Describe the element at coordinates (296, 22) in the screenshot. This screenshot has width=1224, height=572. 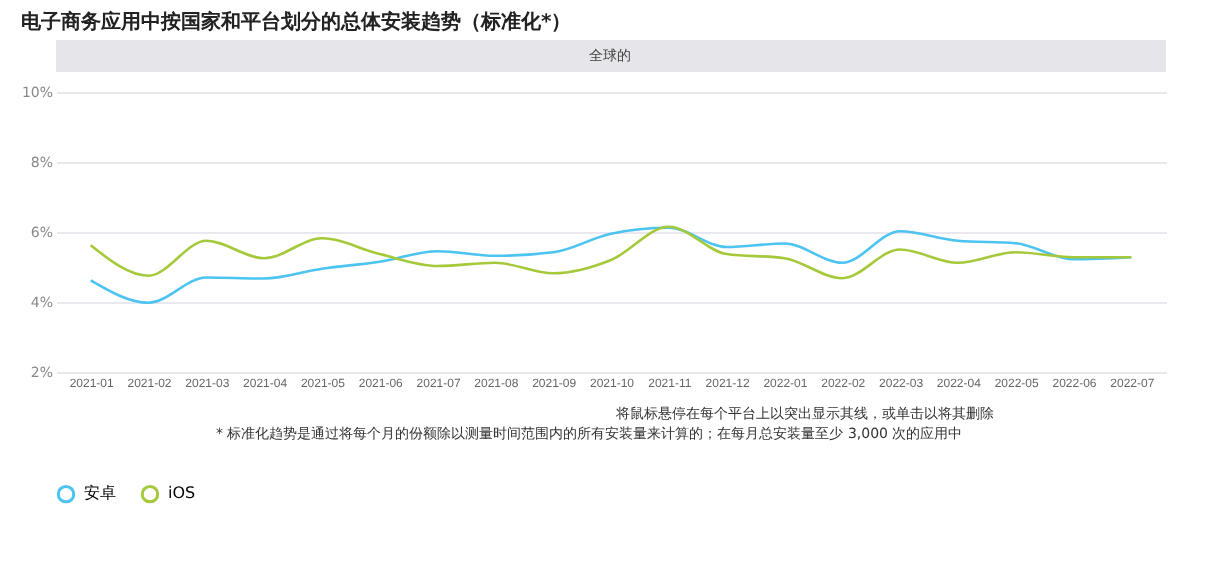
I see `chart-title: 电子商务应用中按国家和平台划分的总体安装趋势（标准化*）` at that location.